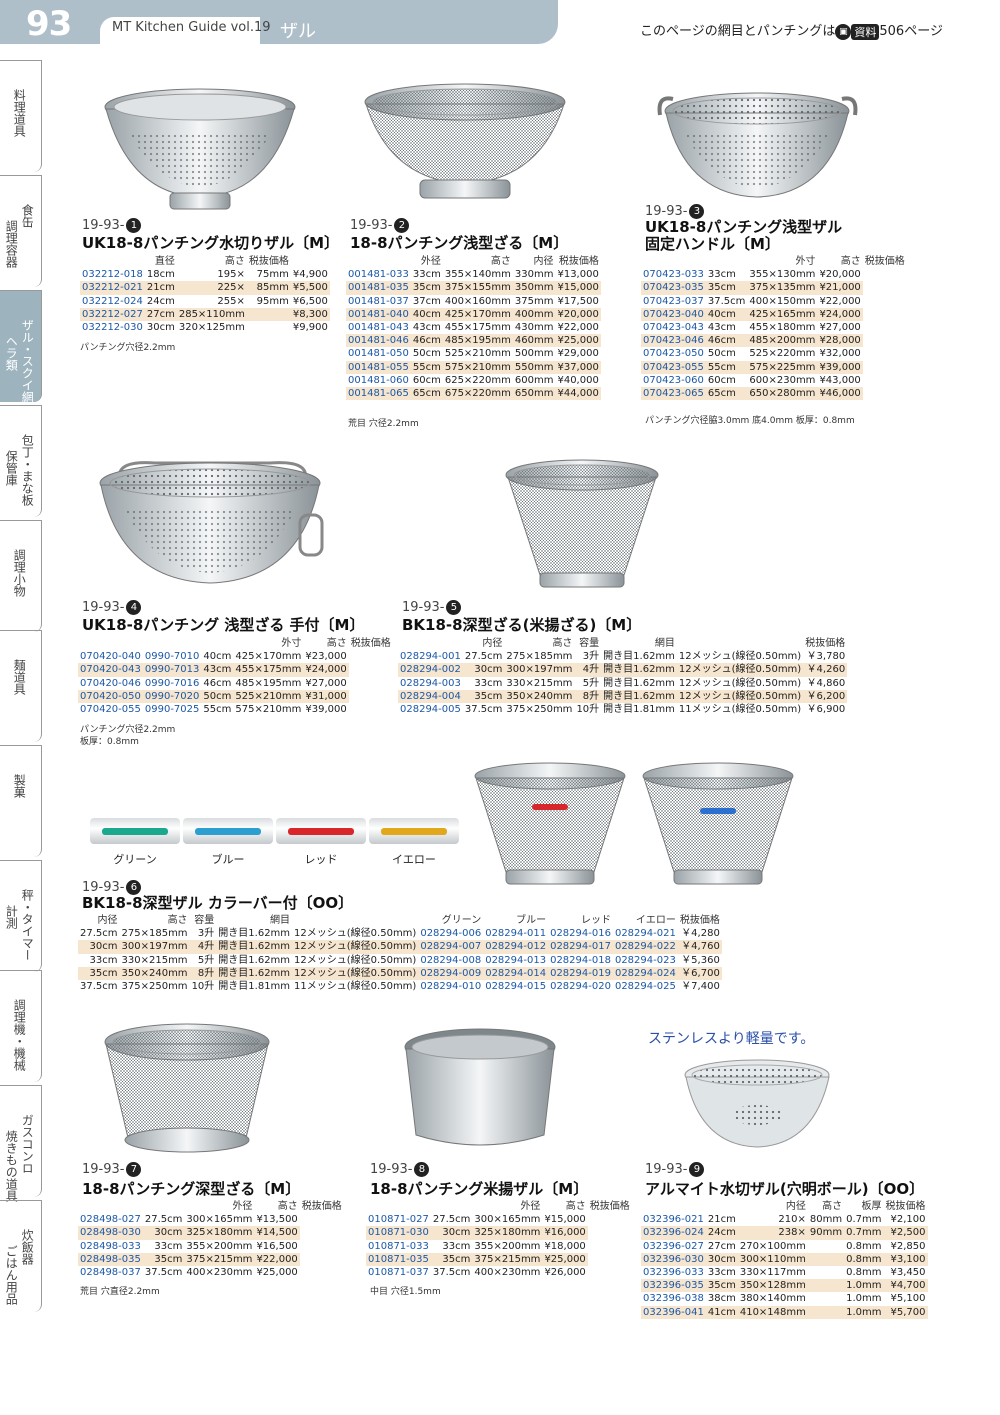  I want to click on table-cell: ¥2,850, so click(908, 1246).